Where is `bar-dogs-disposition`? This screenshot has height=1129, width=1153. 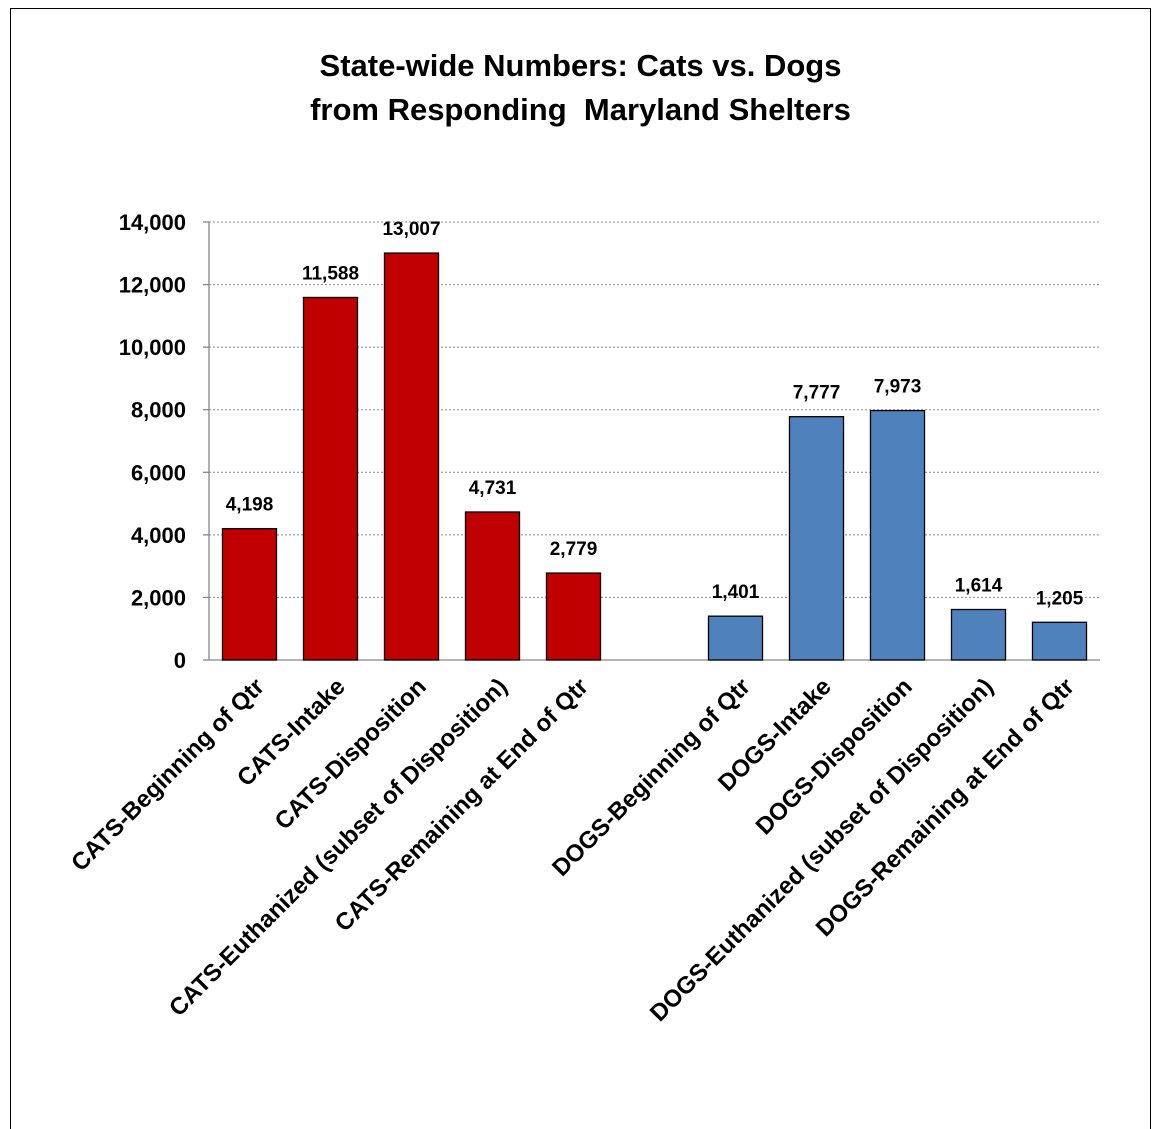
bar-dogs-disposition is located at coordinates (897, 535).